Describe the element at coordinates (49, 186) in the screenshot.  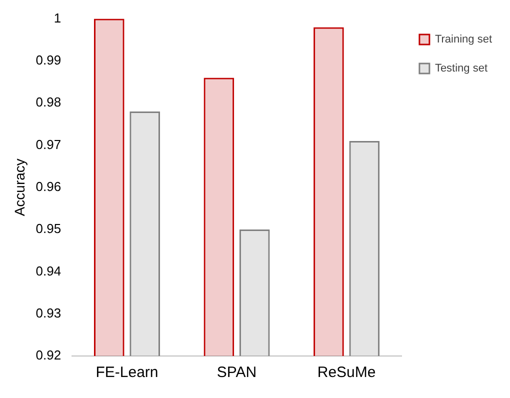
I see `y-tick-label: 0.96` at that location.